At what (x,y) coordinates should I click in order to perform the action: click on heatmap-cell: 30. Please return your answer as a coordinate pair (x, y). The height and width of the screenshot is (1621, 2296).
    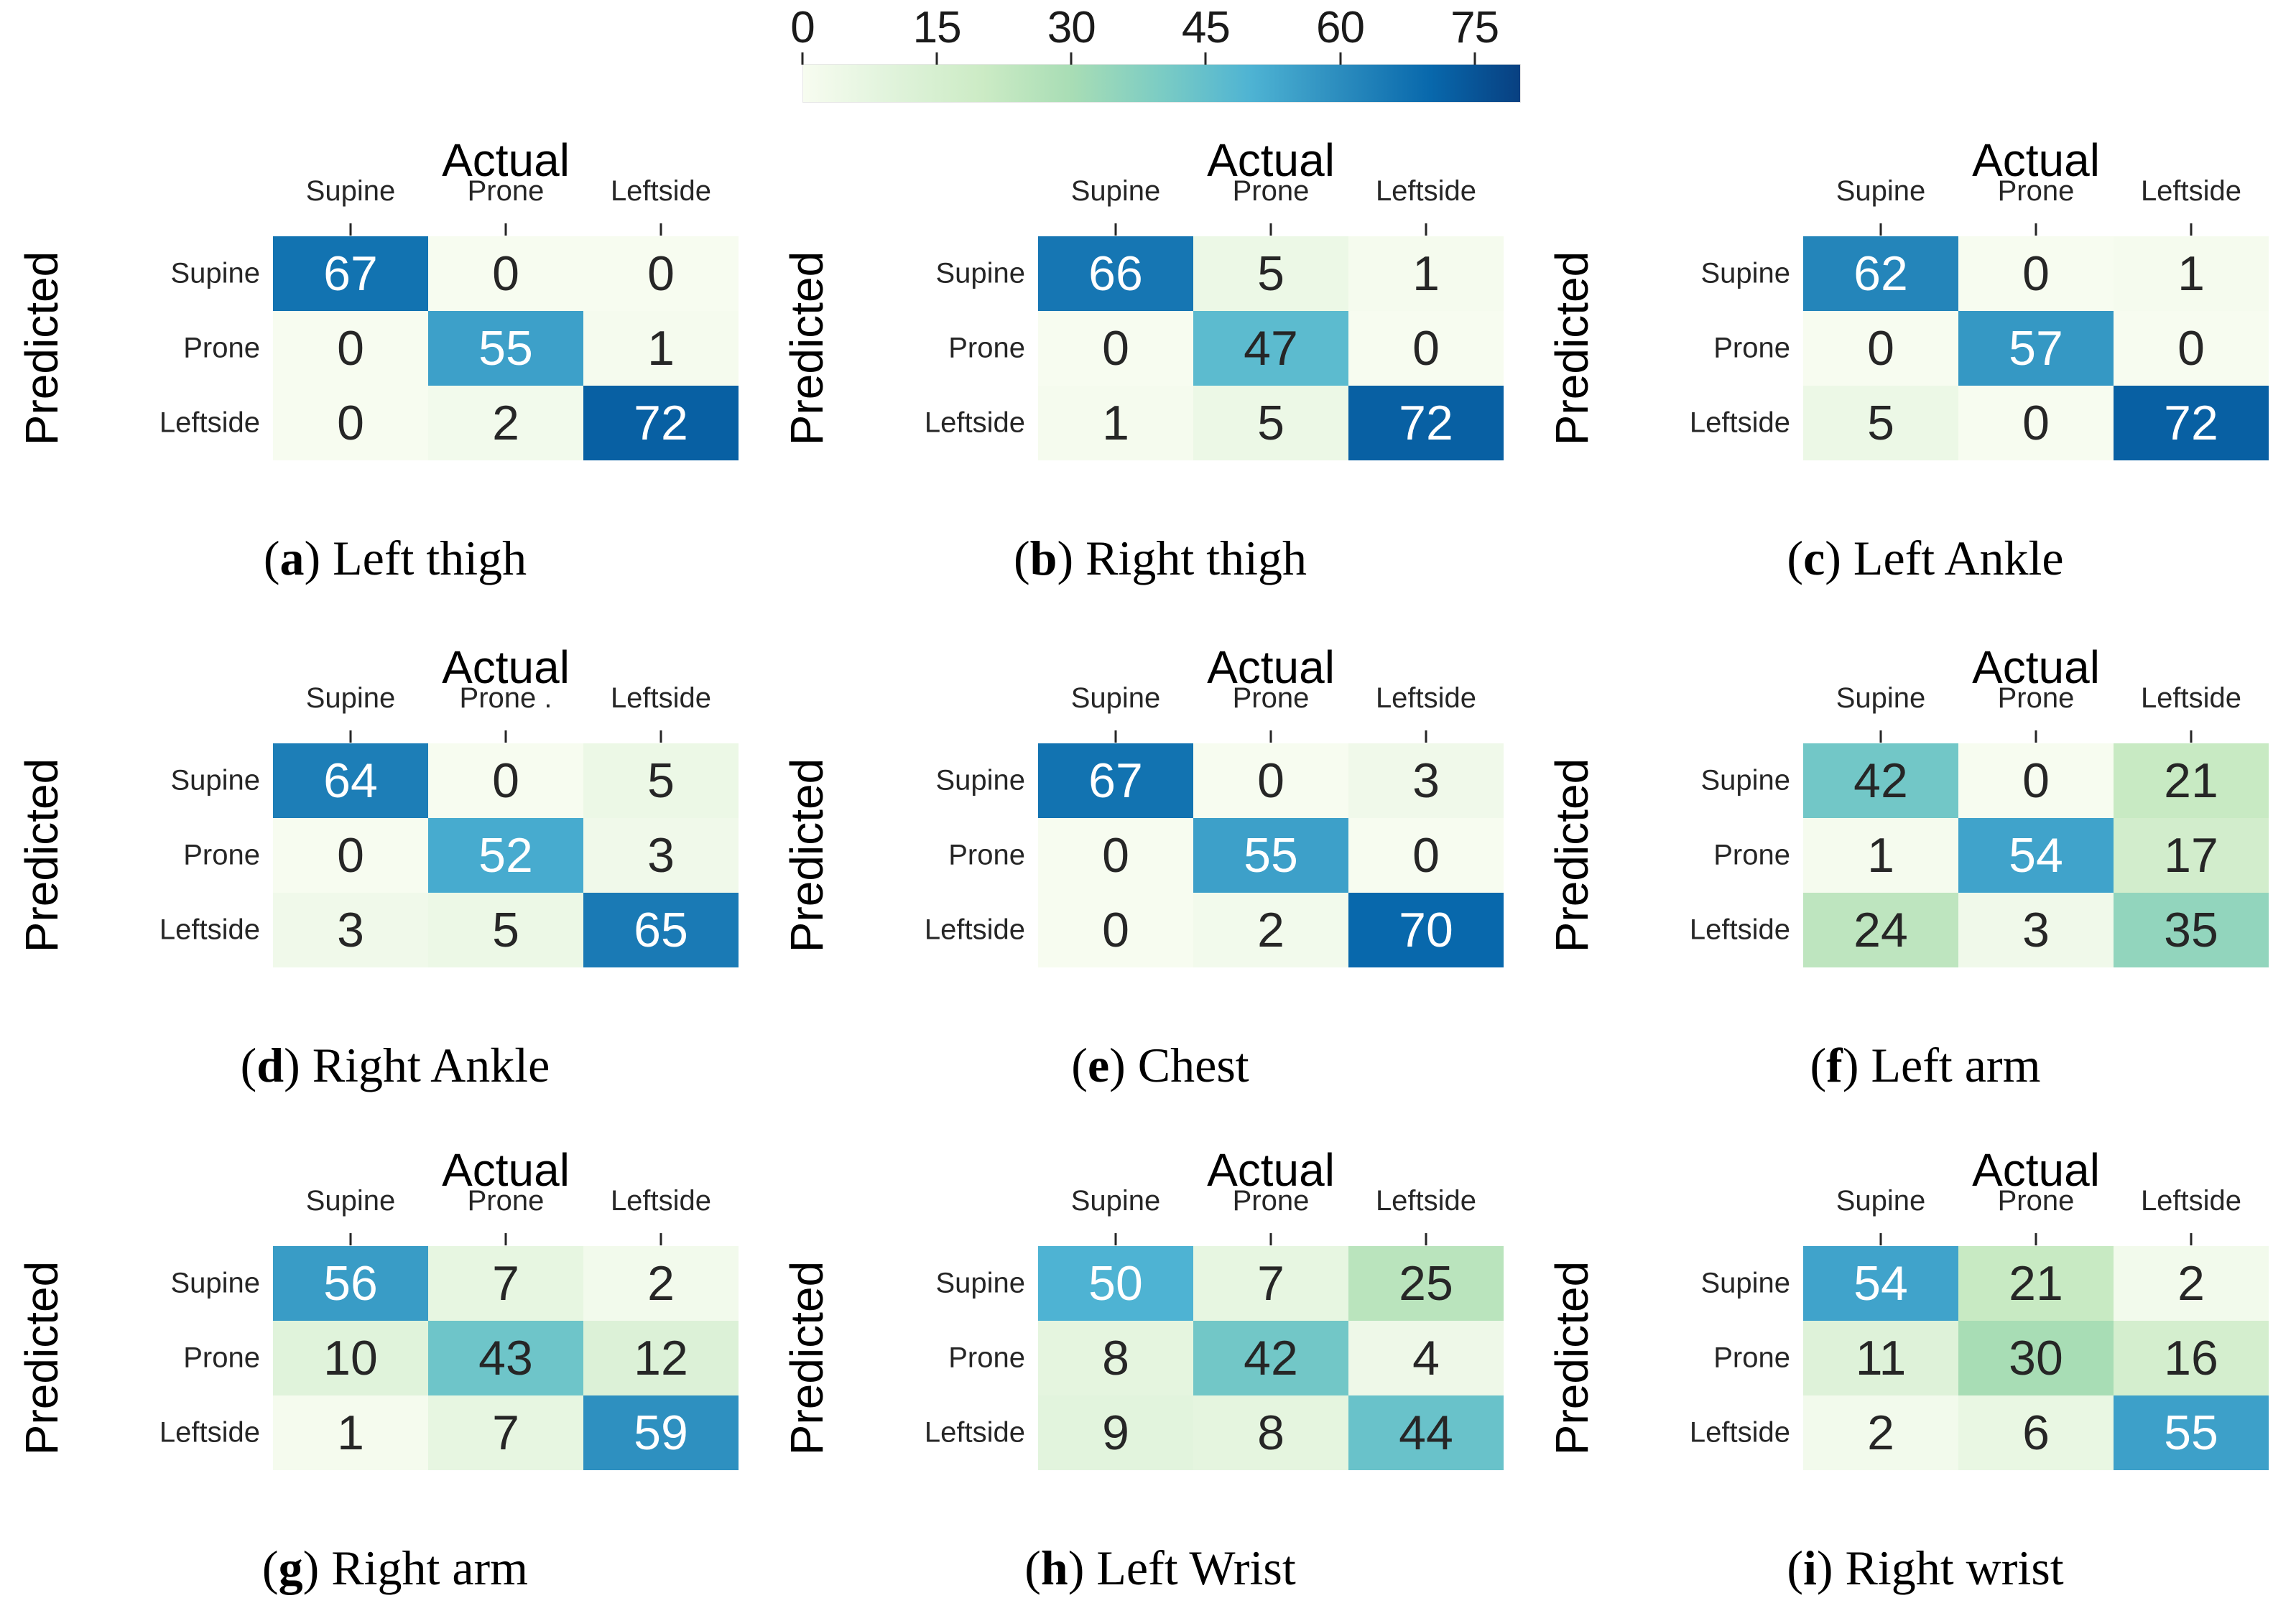
    Looking at the image, I should click on (2036, 1358).